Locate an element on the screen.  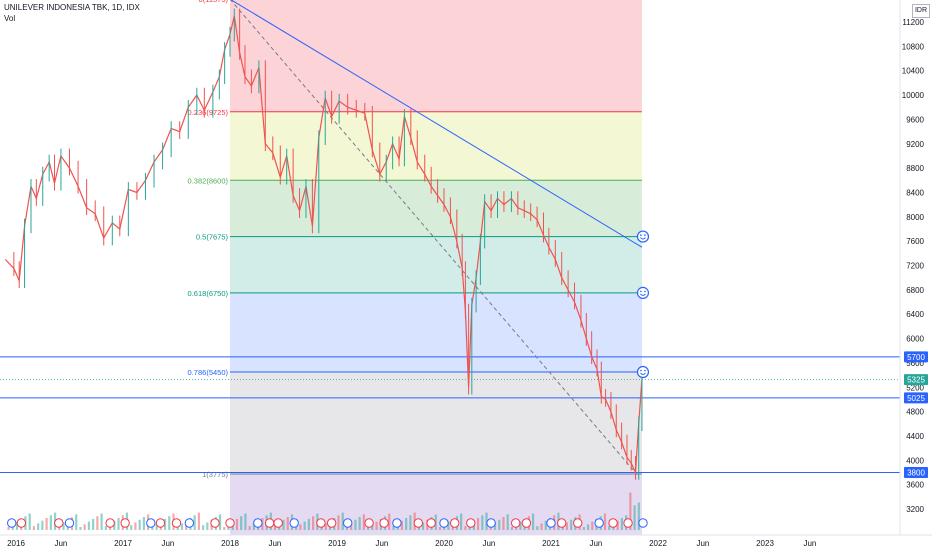
y-tick-label: 8800 is located at coordinates (915, 168).